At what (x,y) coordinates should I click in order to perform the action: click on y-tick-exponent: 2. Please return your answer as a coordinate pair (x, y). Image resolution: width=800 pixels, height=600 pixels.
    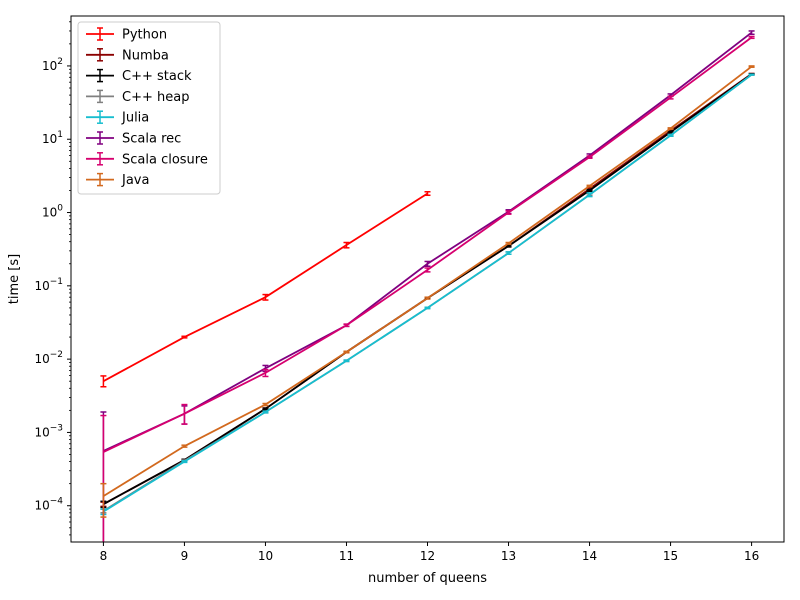
    Looking at the image, I should click on (60, 62).